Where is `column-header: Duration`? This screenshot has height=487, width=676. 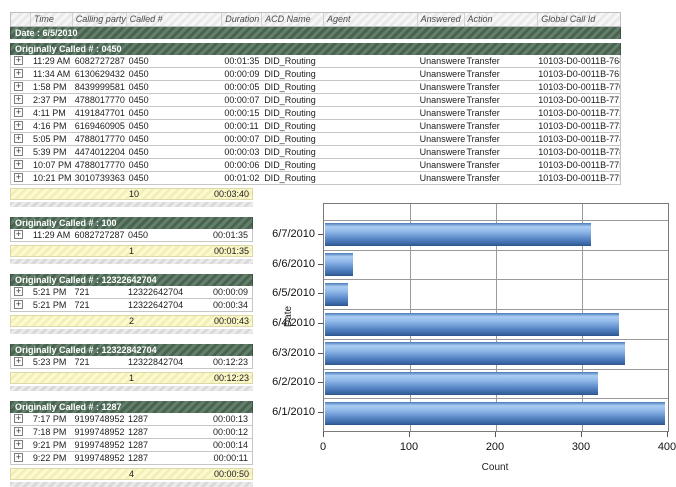 column-header: Duration is located at coordinates (242, 19).